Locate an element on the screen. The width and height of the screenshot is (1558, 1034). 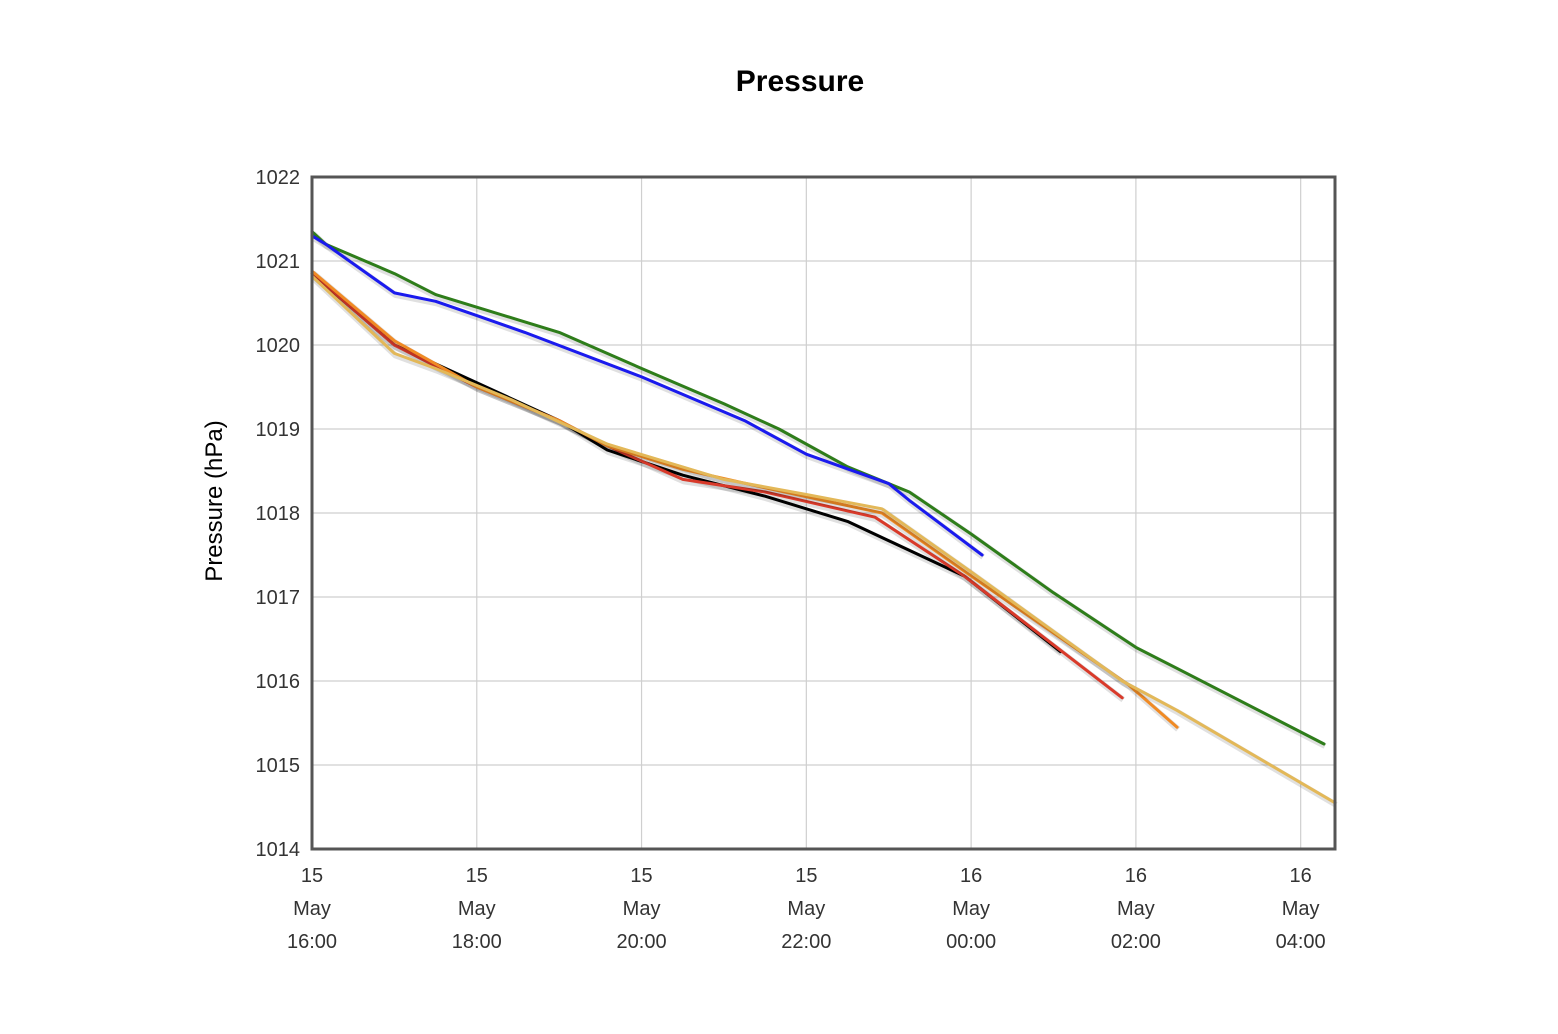
y-tick-labels: 1014 1015 1016 1017 1018 1019 1020 1021 1022 is located at coordinates (278, 514).